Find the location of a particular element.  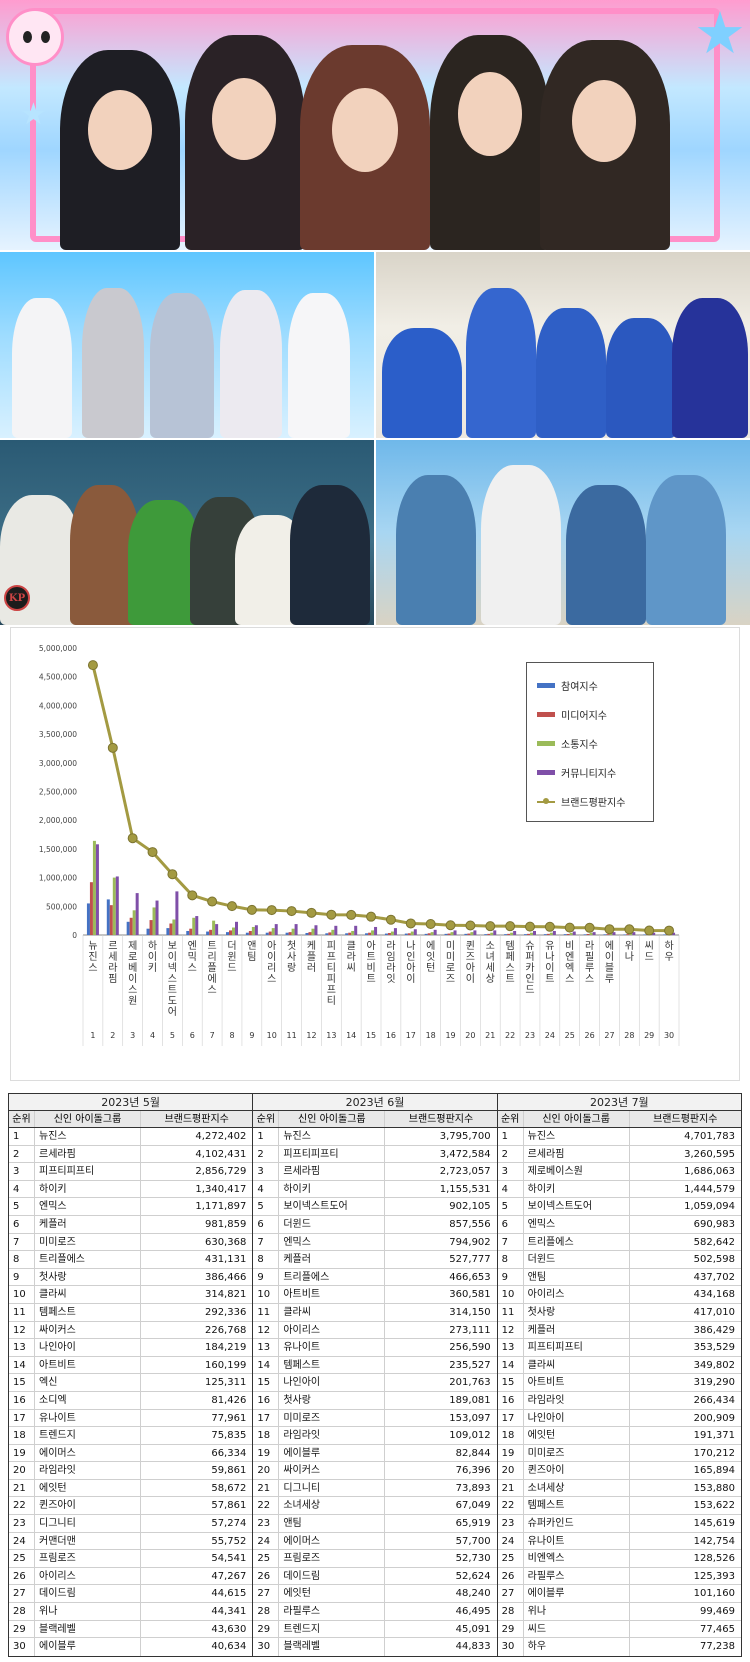

table-row: 28 위나 44,341 is located at coordinates (131, 1612).